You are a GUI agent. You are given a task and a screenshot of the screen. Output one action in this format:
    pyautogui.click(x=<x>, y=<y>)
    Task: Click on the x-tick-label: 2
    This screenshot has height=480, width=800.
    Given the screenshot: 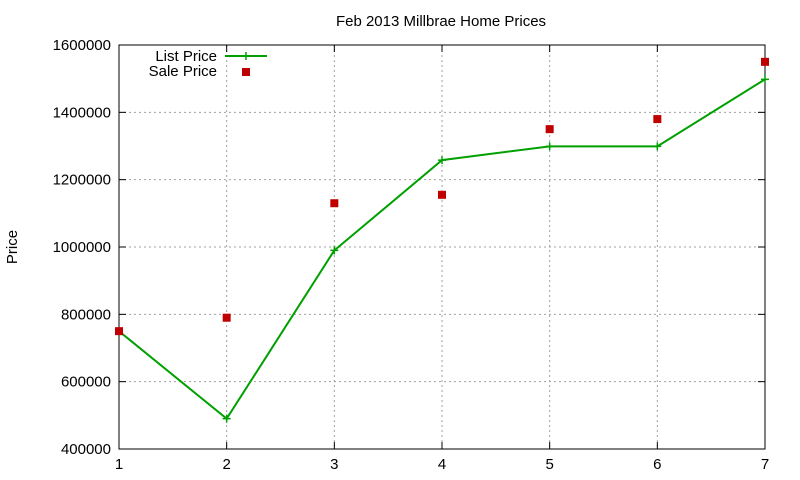 What is the action you would take?
    pyautogui.click(x=226, y=464)
    